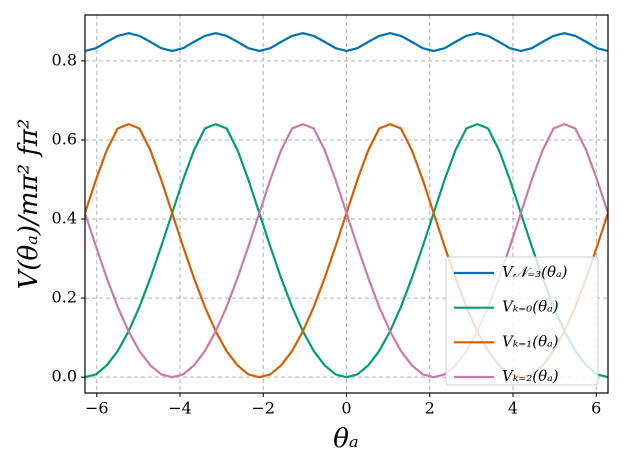 This screenshot has width=623, height=467. I want to click on y-tick-label: 0.8, so click(64, 59).